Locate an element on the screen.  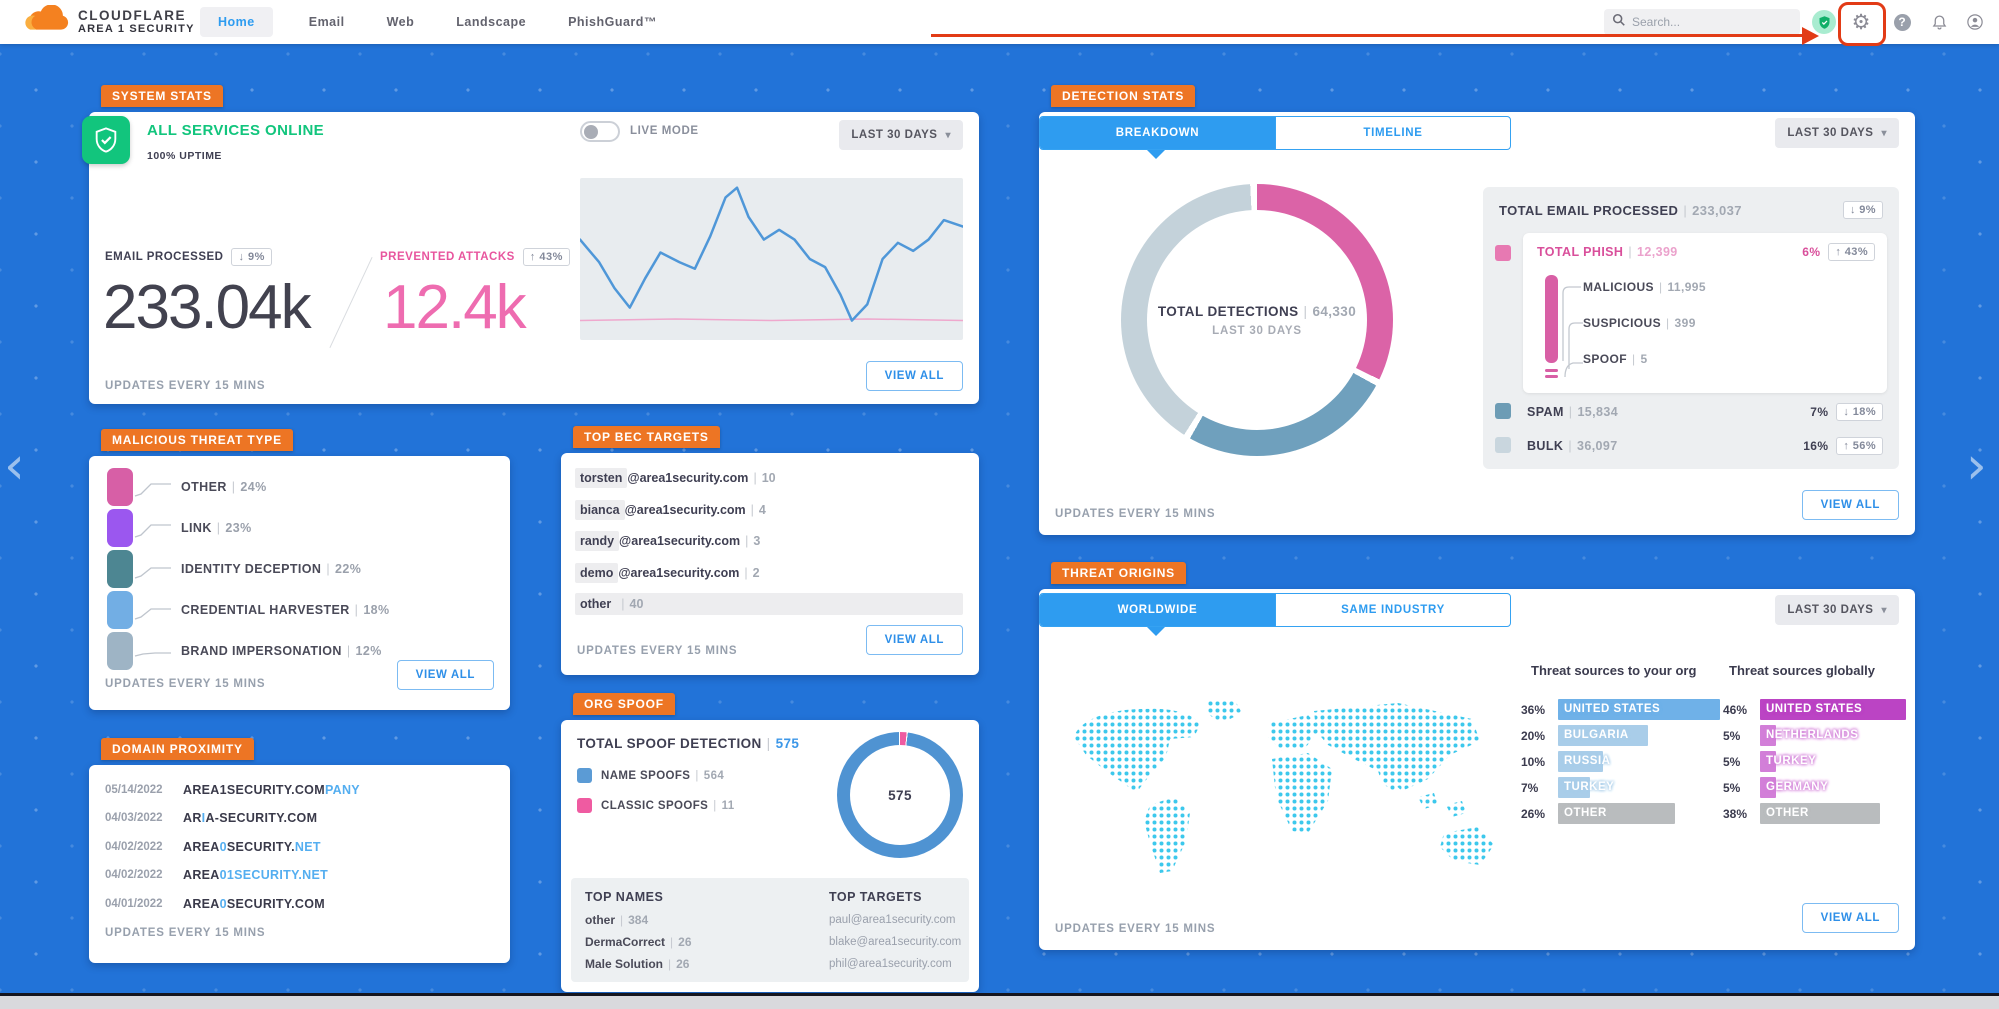
nav-item-landscape: Landscape is located at coordinates (491, 22).